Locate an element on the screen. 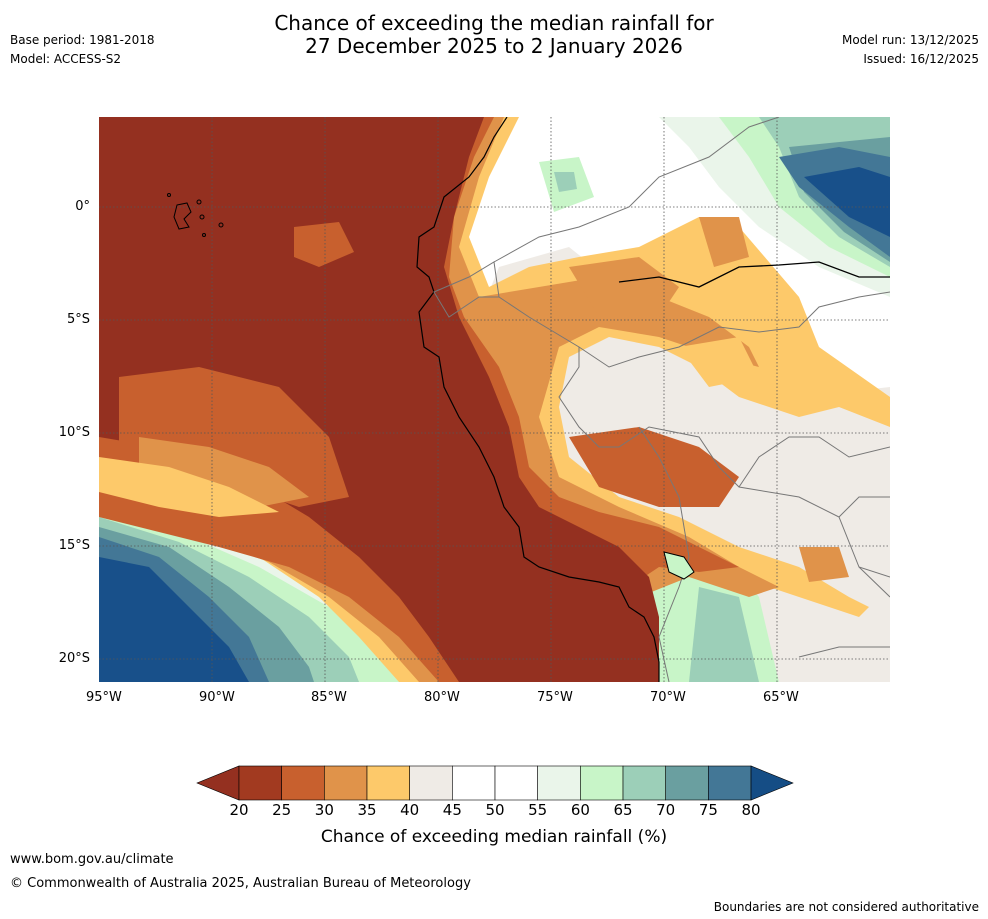 This screenshot has height=919, width=988. colorbar is located at coordinates (495, 783).